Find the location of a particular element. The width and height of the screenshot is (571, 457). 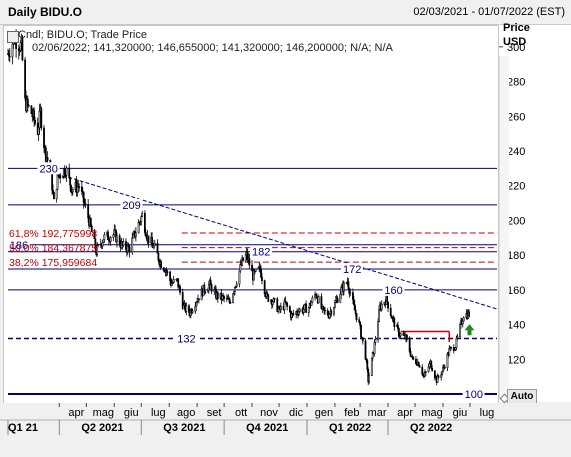

x-quarter-label: Q1 2022 is located at coordinates (350, 428).